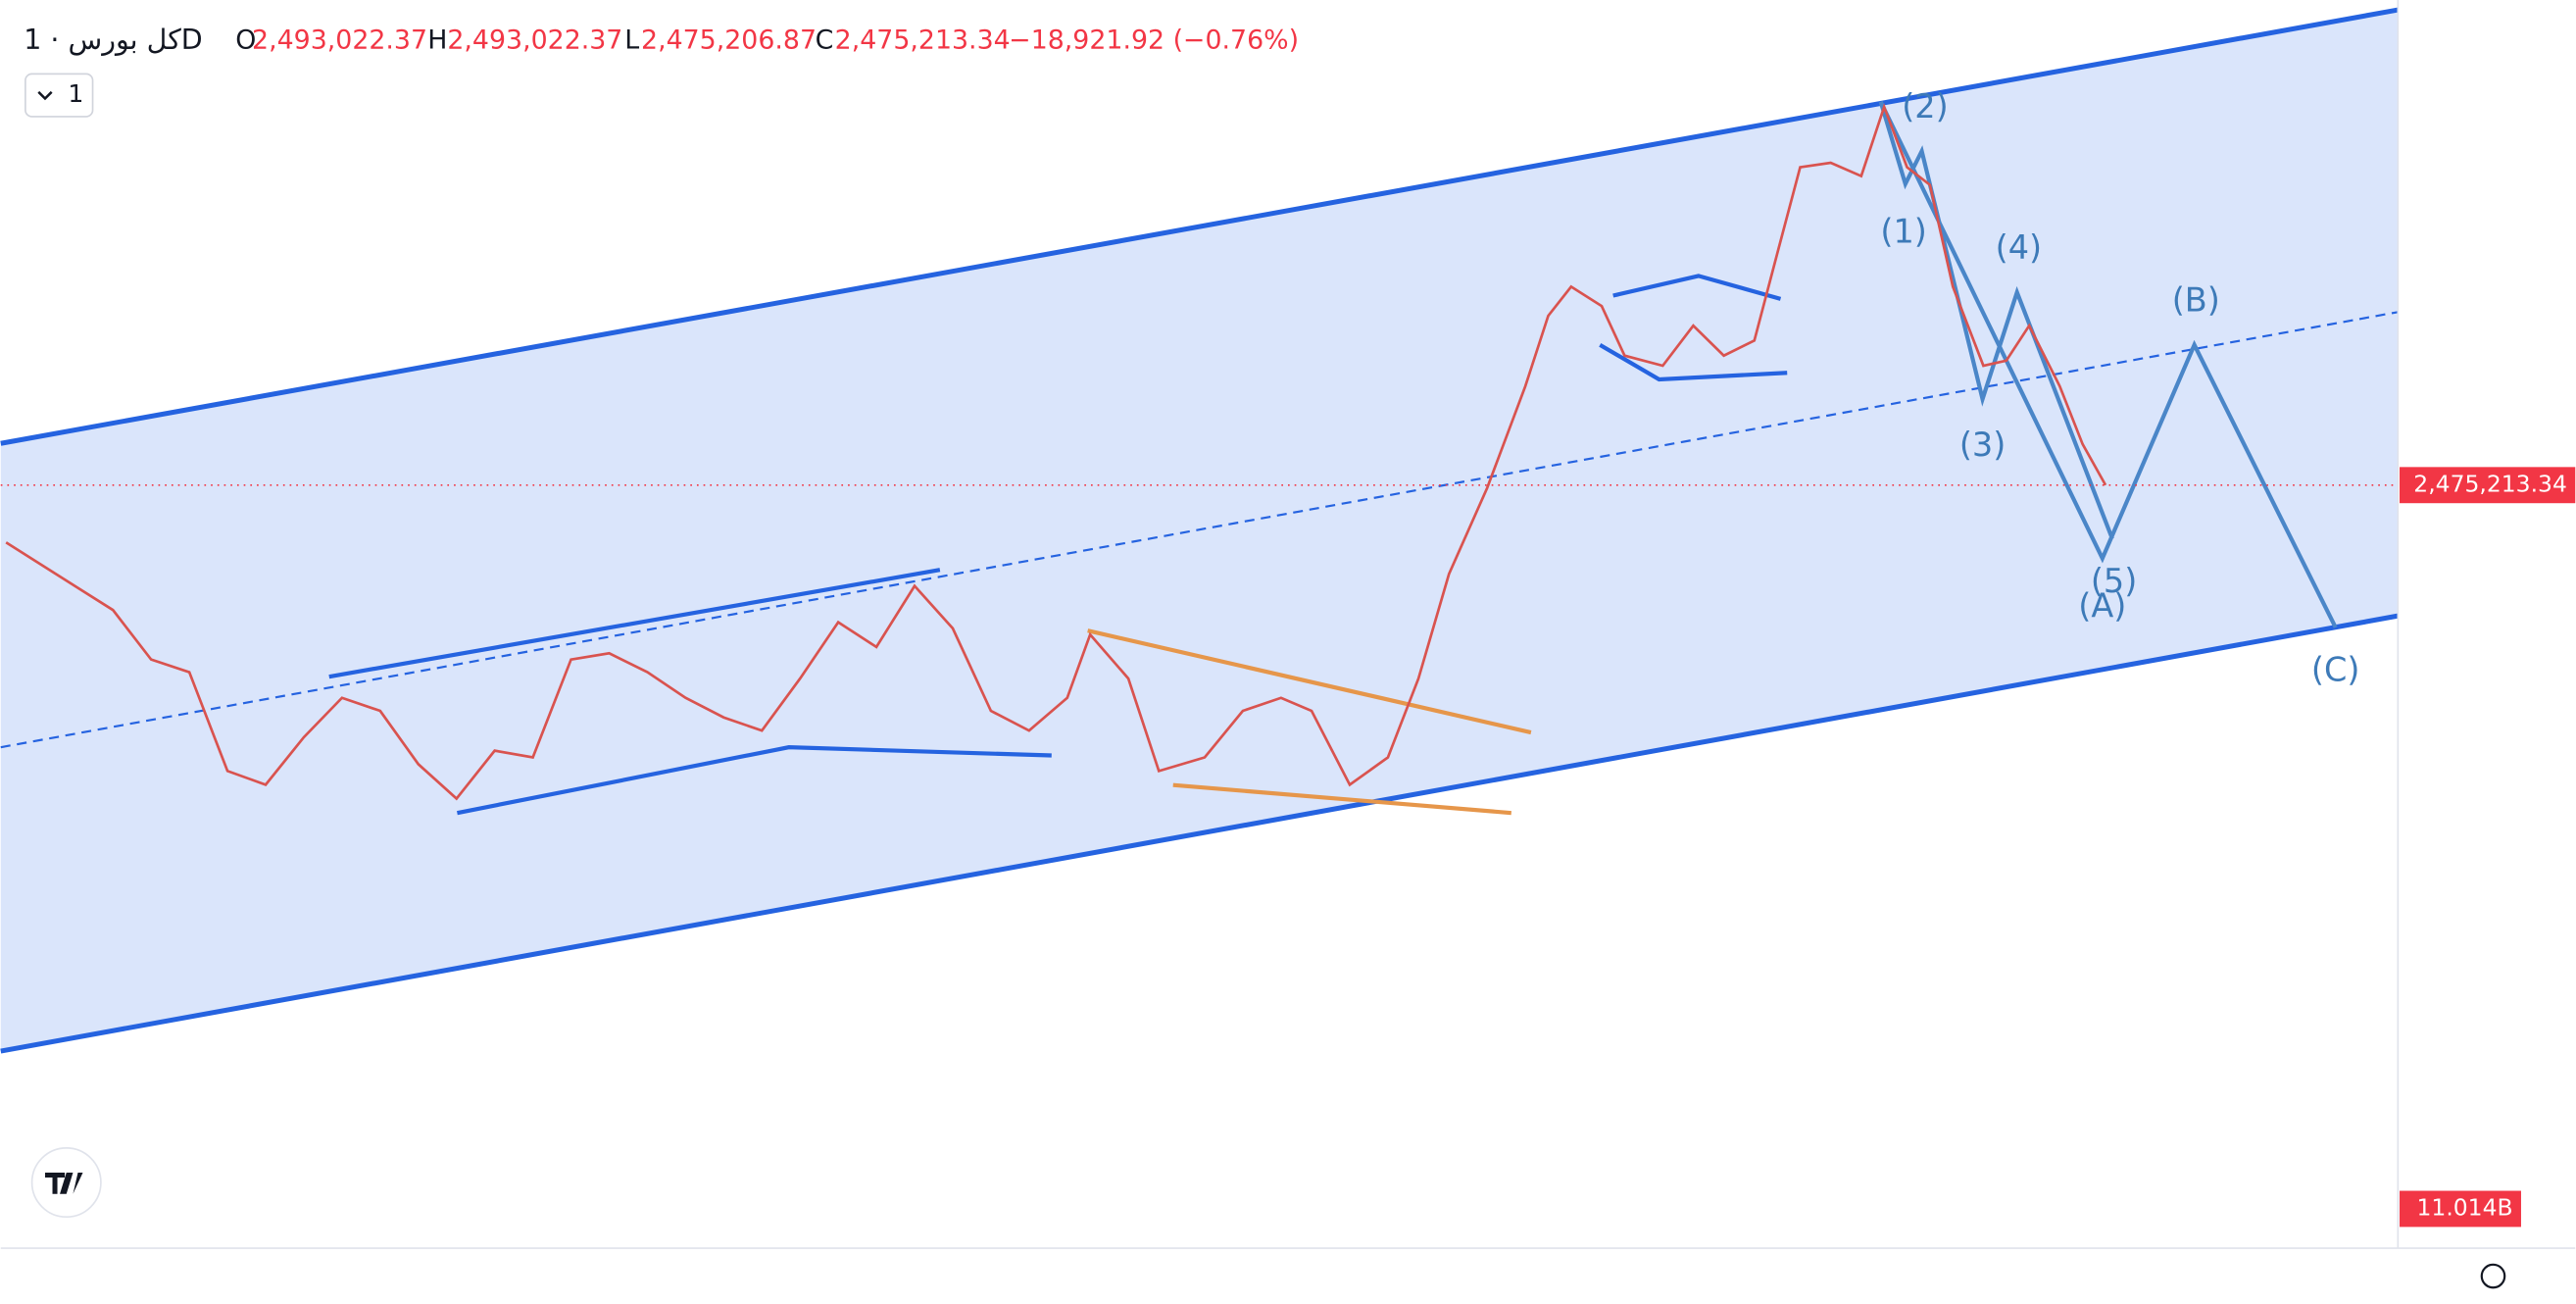 The width and height of the screenshot is (2576, 1304). I want to click on wave-line, so click(2108, 364).